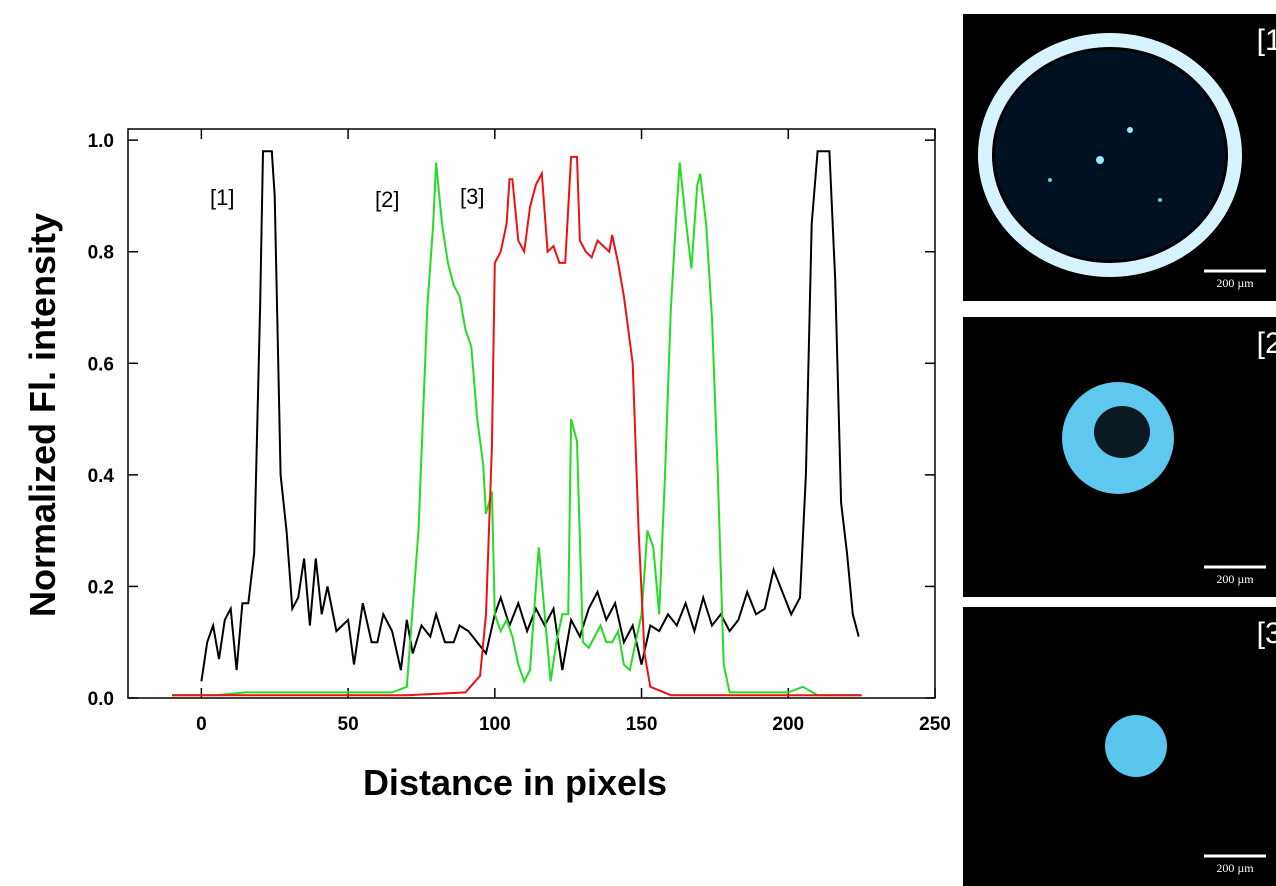 Image resolution: width=1276 pixels, height=886 pixels. I want to click on x-tick-label: 200, so click(788, 724).